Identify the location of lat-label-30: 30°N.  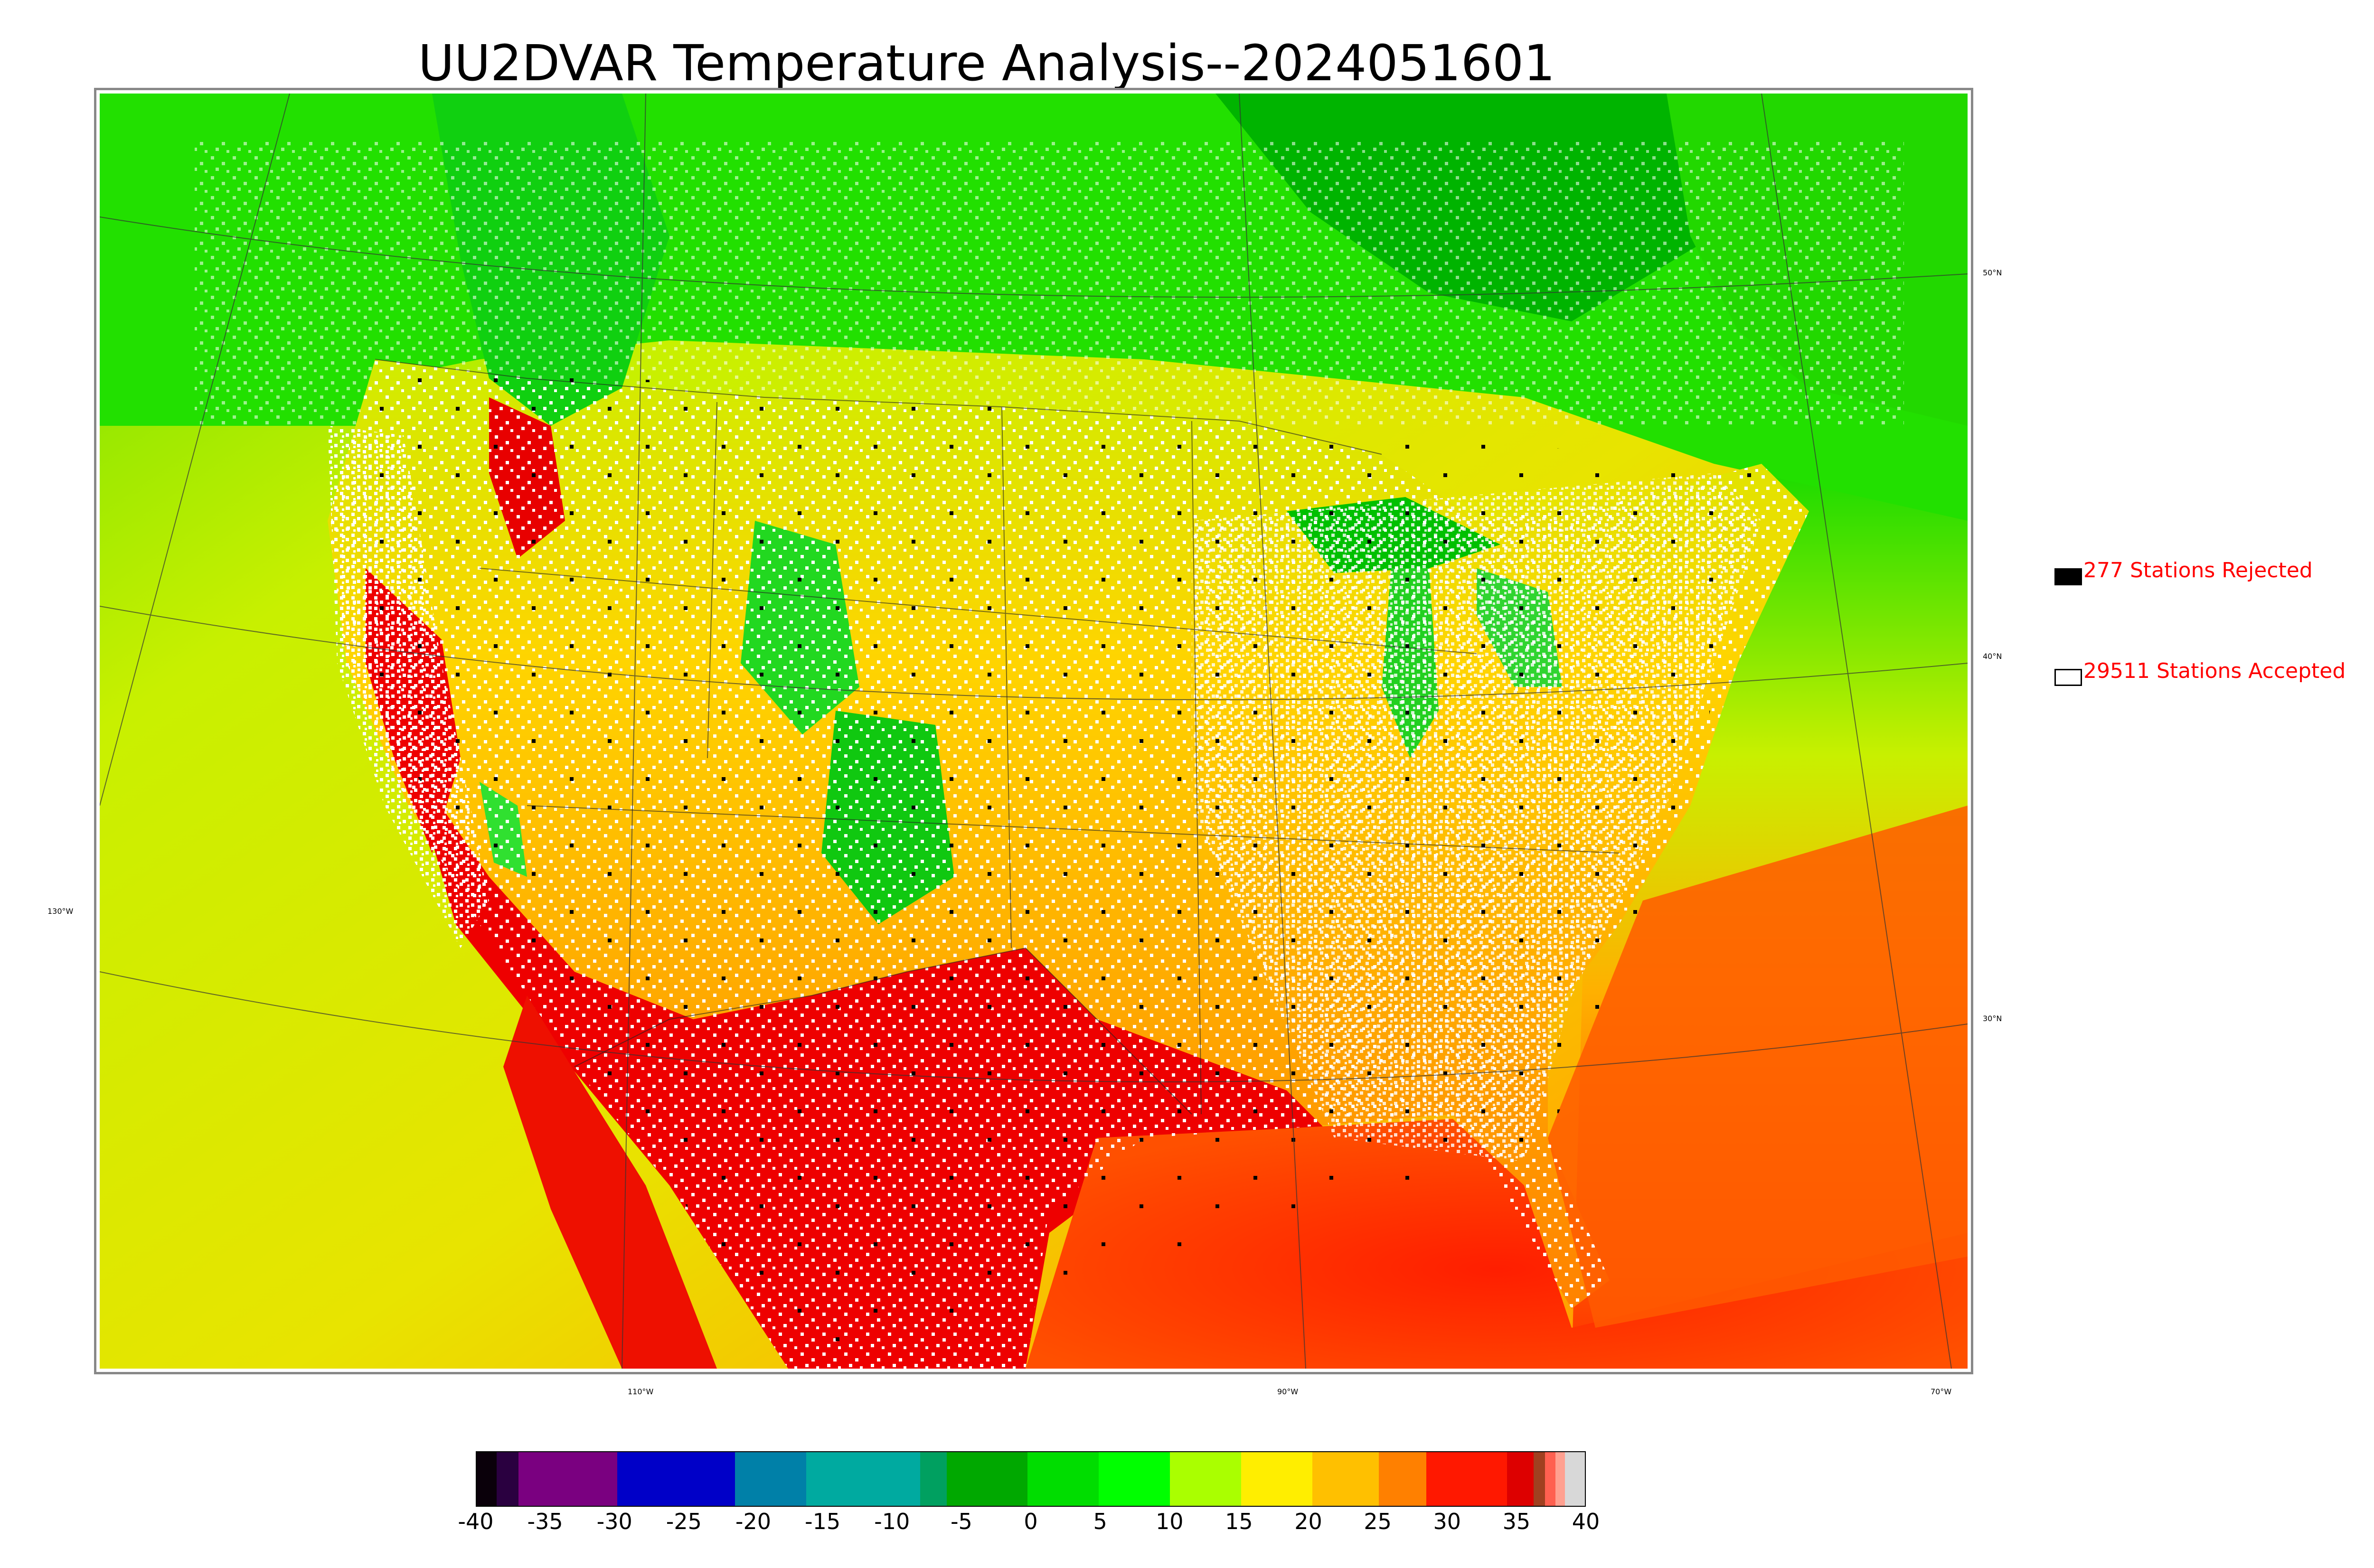
(1992, 1018).